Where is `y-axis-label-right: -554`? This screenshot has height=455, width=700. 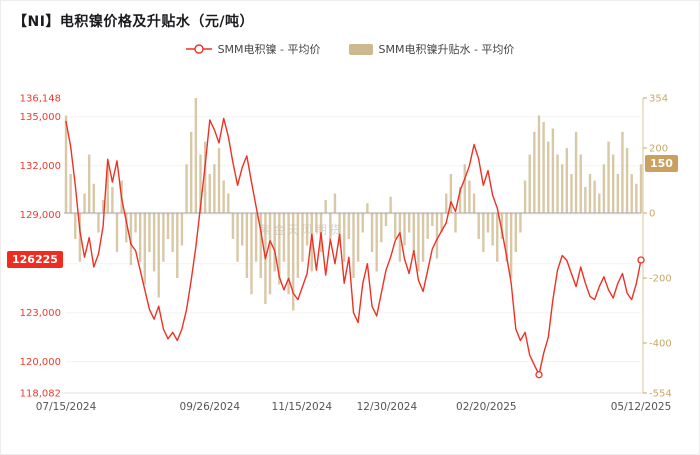
y-axis-label-right: -554 is located at coordinates (660, 394).